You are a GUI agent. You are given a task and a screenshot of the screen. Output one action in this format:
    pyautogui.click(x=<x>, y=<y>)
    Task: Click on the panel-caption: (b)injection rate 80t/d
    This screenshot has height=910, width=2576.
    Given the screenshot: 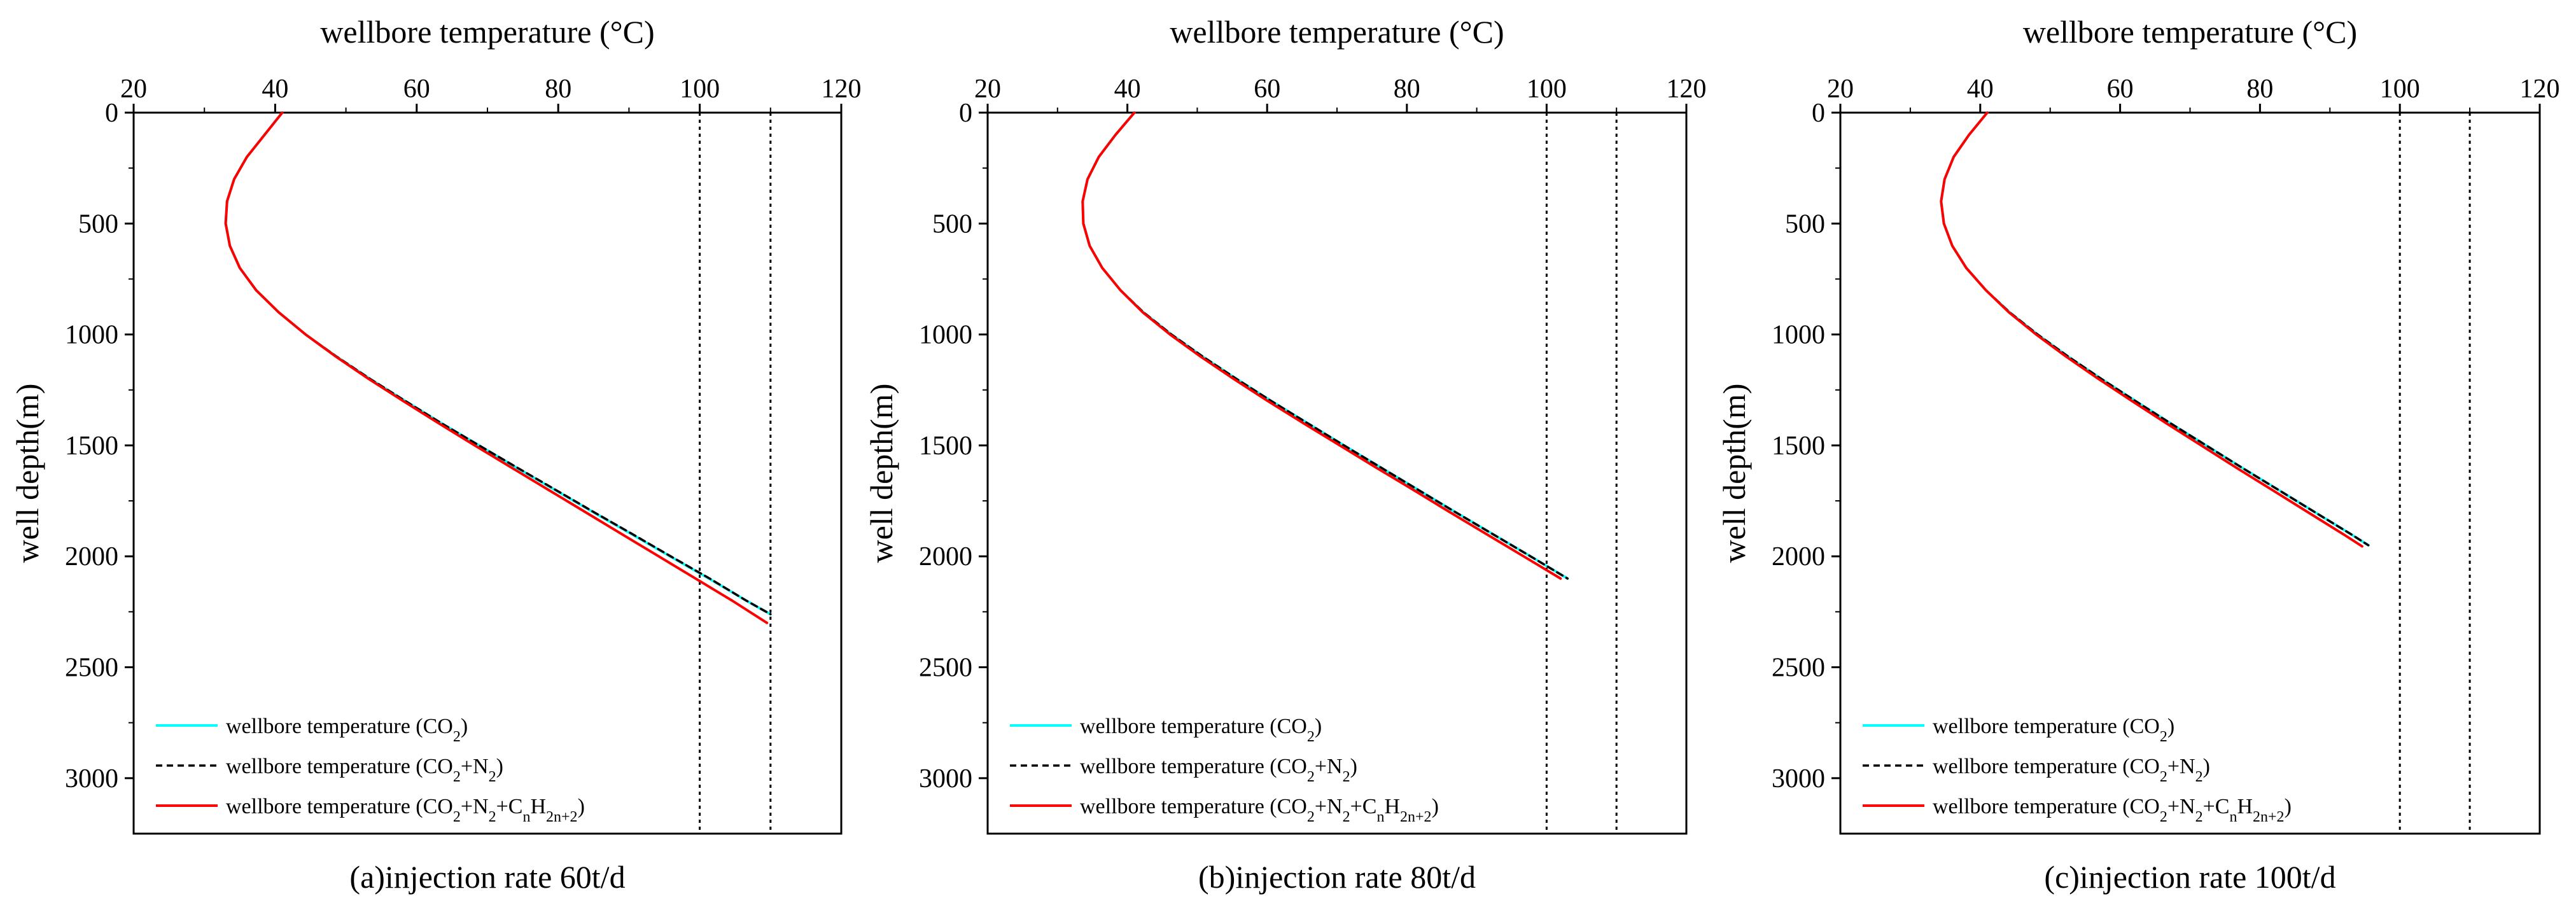 What is the action you would take?
    pyautogui.click(x=1337, y=877)
    